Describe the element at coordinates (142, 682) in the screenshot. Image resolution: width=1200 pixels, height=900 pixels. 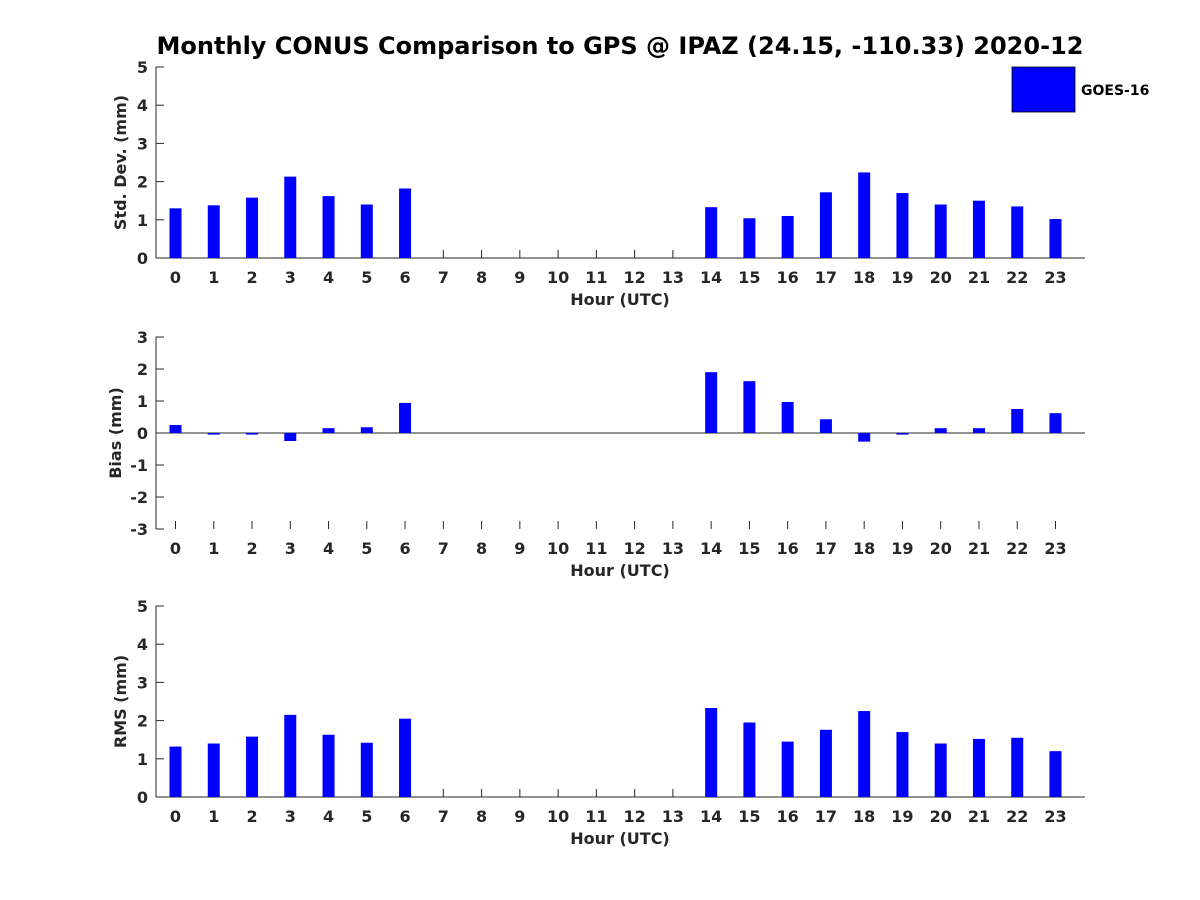
I see `rms-ytick-label: 3` at that location.